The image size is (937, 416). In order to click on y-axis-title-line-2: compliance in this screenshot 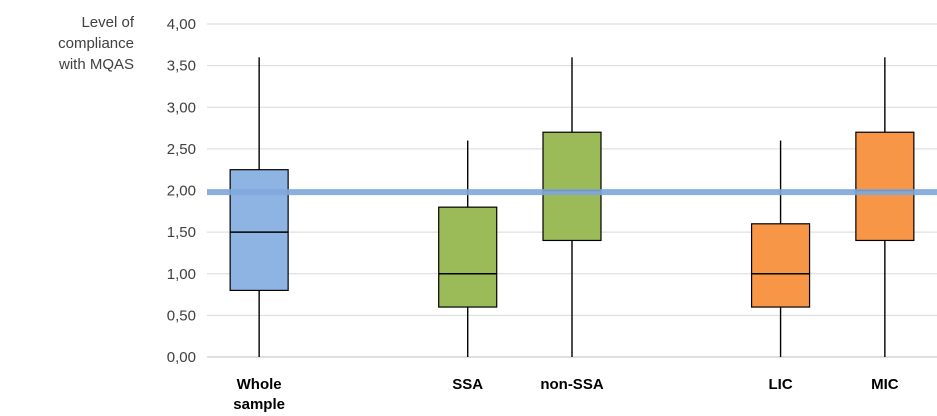, I will do `click(96, 43)`.